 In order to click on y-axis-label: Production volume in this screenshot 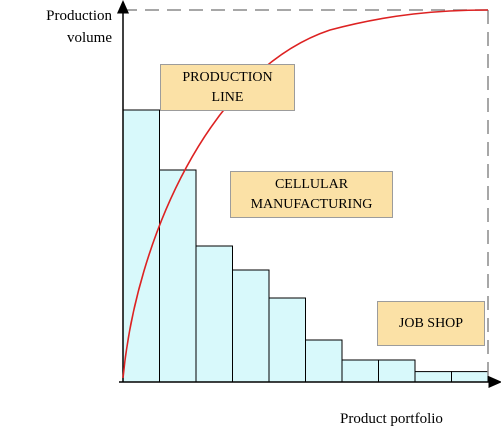, I will do `click(79, 27)`.